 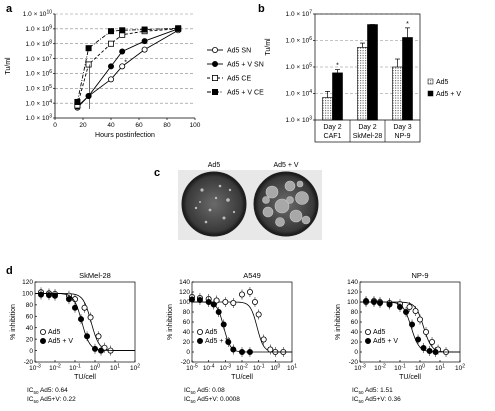 What do you see at coordinates (47, 391) in the screenshot?
I see `ic50-text: IC50 Ad5: 0.64` at bounding box center [47, 391].